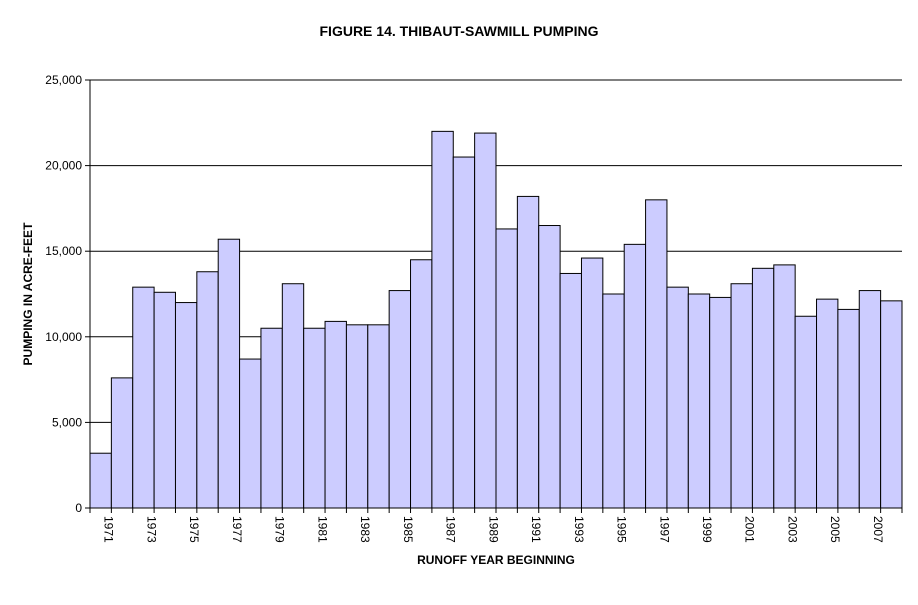 The height and width of the screenshot is (605, 918). What do you see at coordinates (63, 166) in the screenshot?
I see `y-tick-label: 20,000` at bounding box center [63, 166].